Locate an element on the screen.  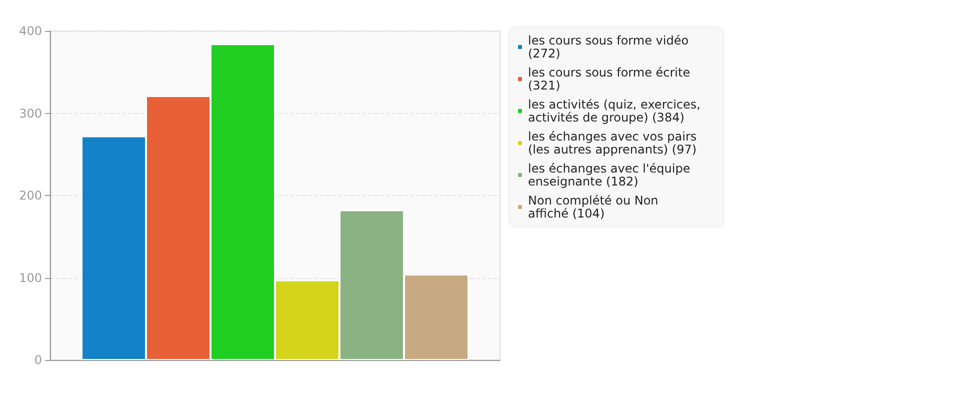
legend-label: Non complété ou Non affiché (104) is located at coordinates (595, 207).